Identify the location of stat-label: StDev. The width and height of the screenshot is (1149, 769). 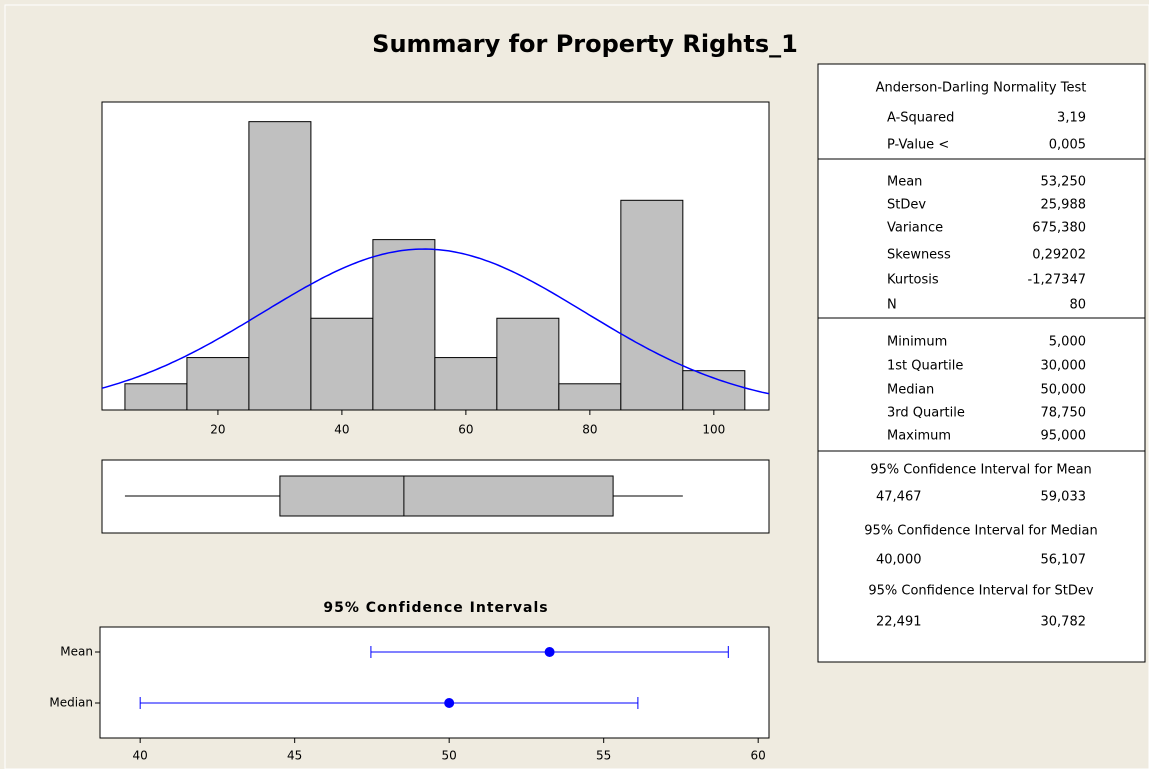
(906, 205).